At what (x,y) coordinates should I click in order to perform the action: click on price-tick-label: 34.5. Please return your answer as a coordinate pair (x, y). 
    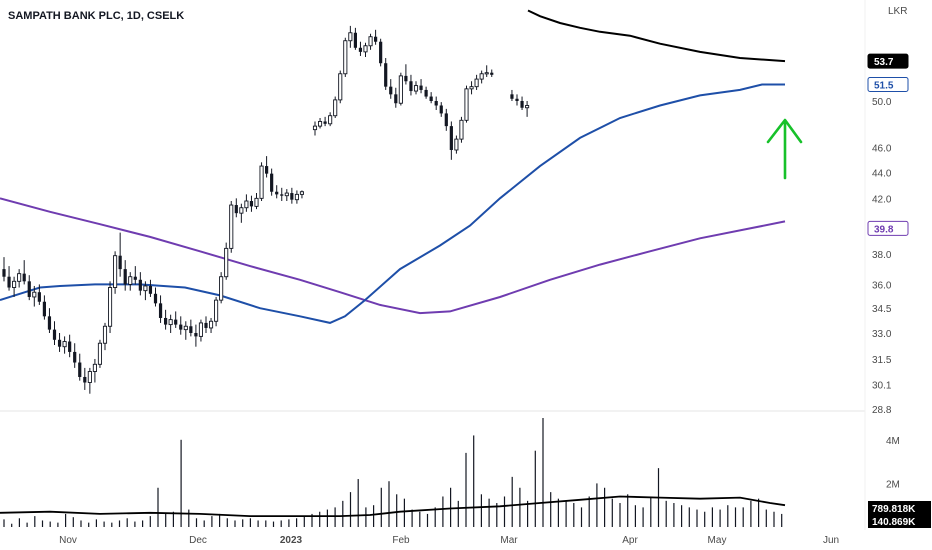
    Looking at the image, I should click on (882, 309).